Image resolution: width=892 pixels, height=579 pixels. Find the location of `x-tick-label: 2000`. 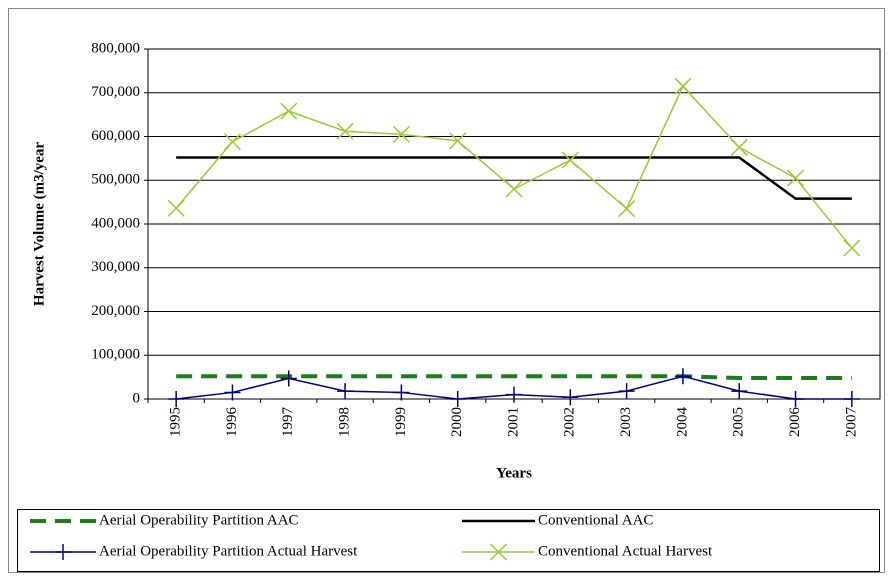

x-tick-label: 2000 is located at coordinates (457, 422).